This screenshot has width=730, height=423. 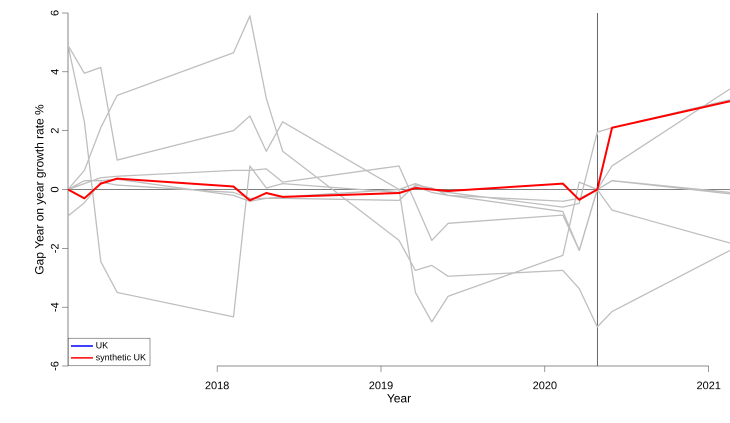 What do you see at coordinates (54, 13) in the screenshot?
I see `y-tick-label: 6` at bounding box center [54, 13].